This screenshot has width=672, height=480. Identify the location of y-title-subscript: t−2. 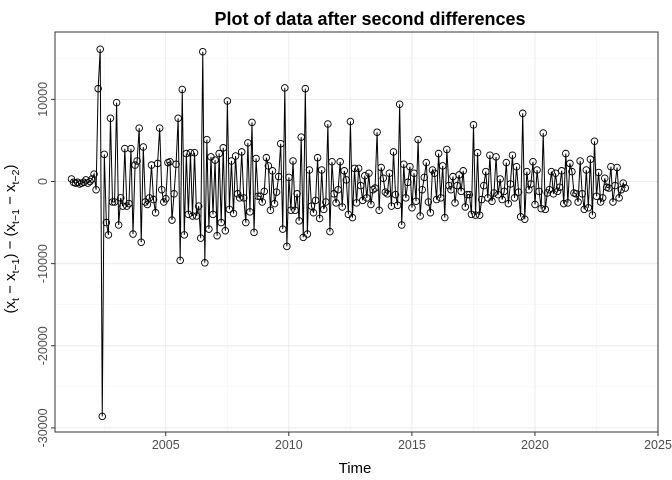
(16, 176).